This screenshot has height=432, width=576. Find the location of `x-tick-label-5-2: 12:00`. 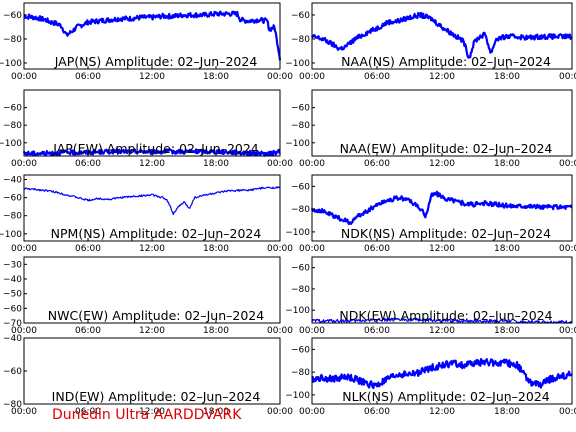

x-tick-label-5-2: 12:00 is located at coordinates (442, 249).